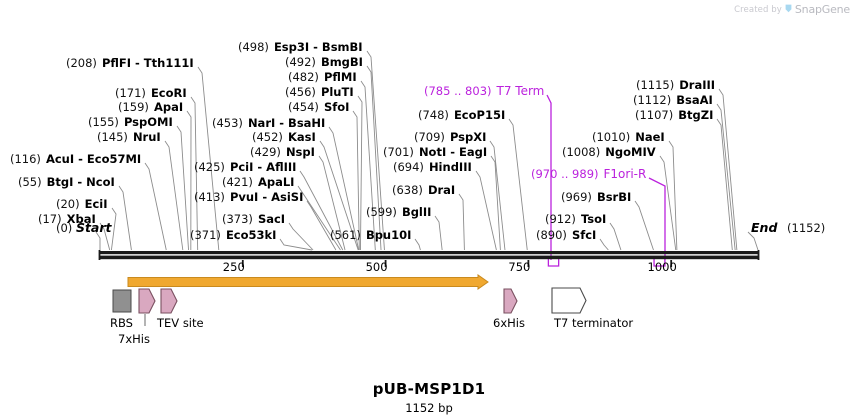 This screenshot has width=858, height=420. Describe the element at coordinates (99, 255) in the screenshot. I see `backbone-cap-left` at that location.